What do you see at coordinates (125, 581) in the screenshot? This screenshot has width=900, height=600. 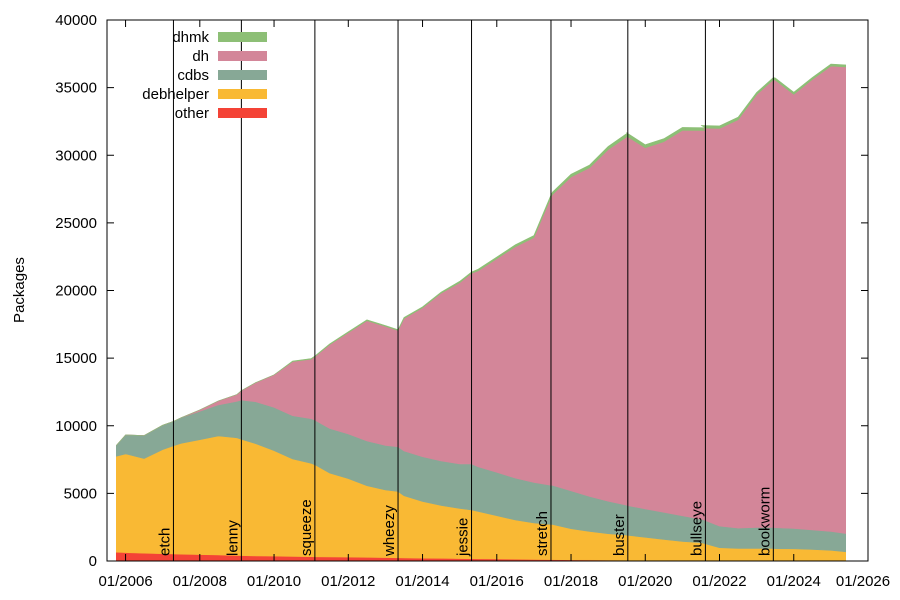 I see `x-tick-label: 01/2006` at bounding box center [125, 581].